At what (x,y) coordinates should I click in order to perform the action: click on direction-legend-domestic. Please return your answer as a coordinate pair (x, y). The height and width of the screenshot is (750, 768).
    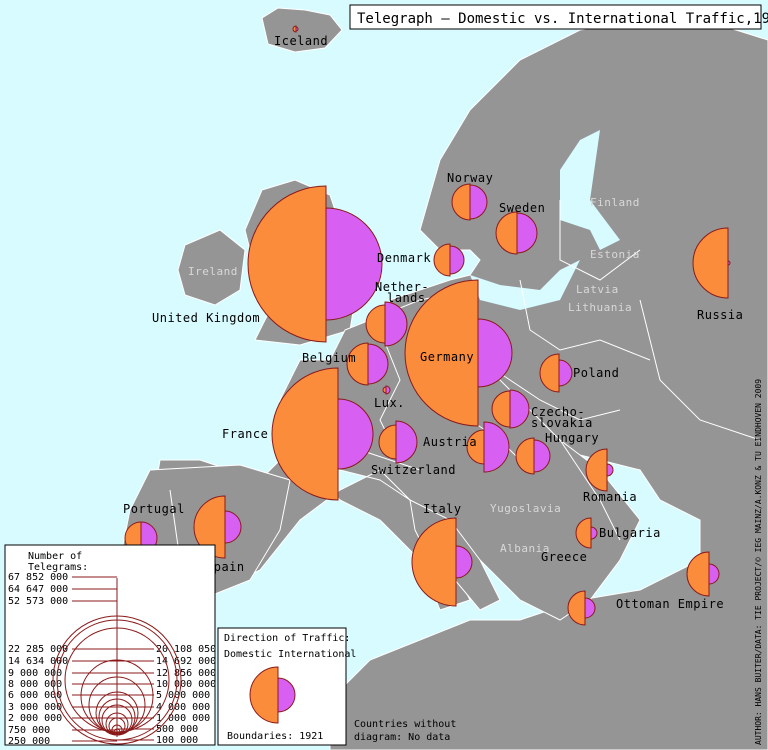
    Looking at the image, I should click on (264, 695).